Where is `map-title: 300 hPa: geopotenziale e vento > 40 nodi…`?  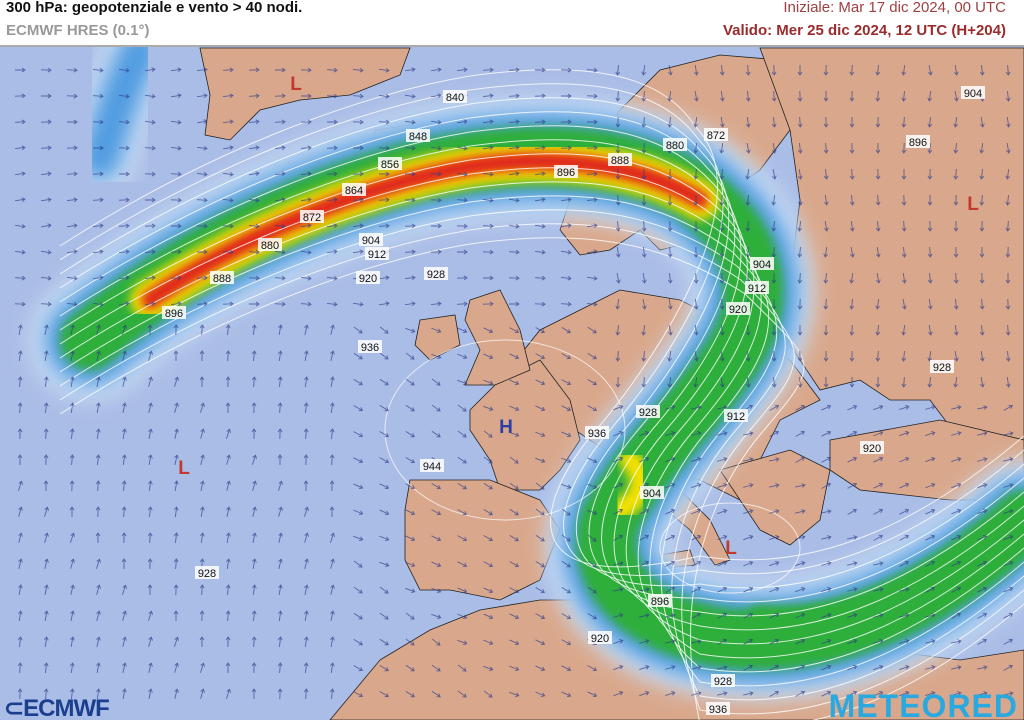
map-title: 300 hPa: geopotenziale e vento > 40 nodi… is located at coordinates (154, 8).